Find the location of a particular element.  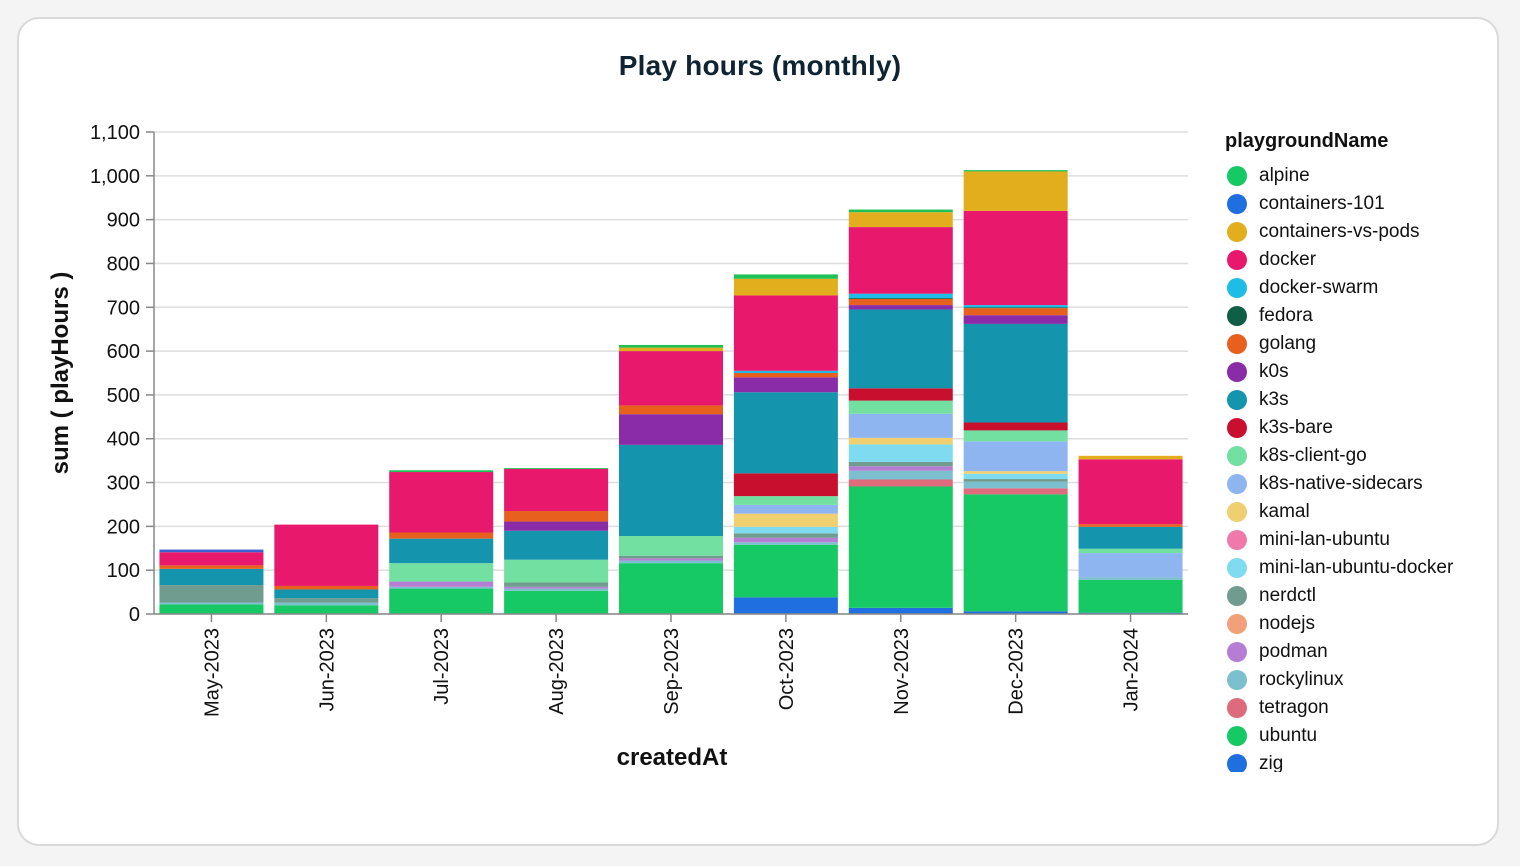

legend-item-k8s-native-sidecars: k8s-native-sidecars is located at coordinates (1370, 484).